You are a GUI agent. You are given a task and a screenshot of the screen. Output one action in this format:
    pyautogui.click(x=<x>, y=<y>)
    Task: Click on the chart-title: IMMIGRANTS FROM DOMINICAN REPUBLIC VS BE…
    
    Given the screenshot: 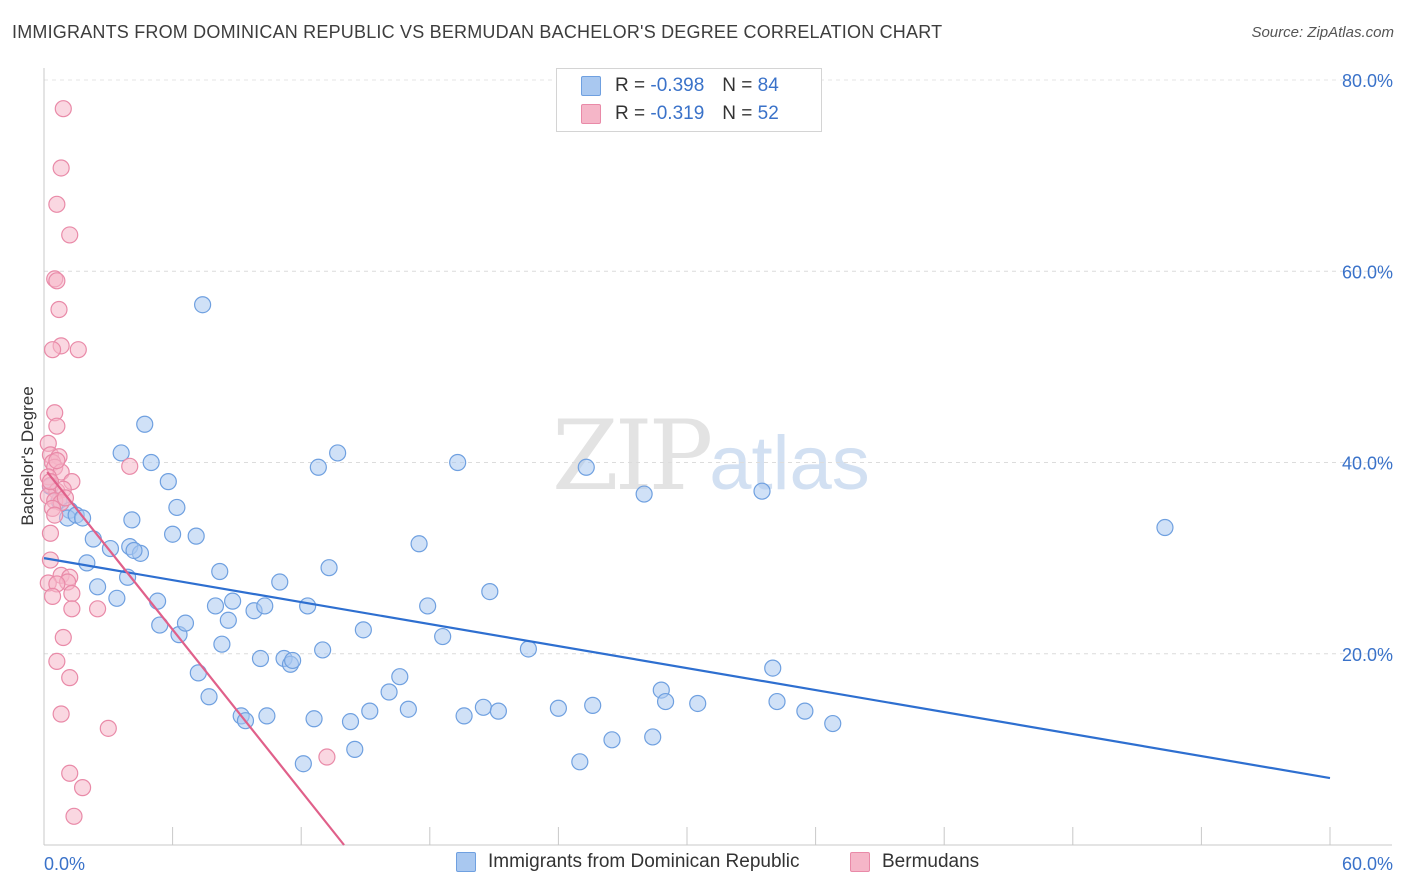 What is the action you would take?
    pyautogui.click(x=477, y=32)
    